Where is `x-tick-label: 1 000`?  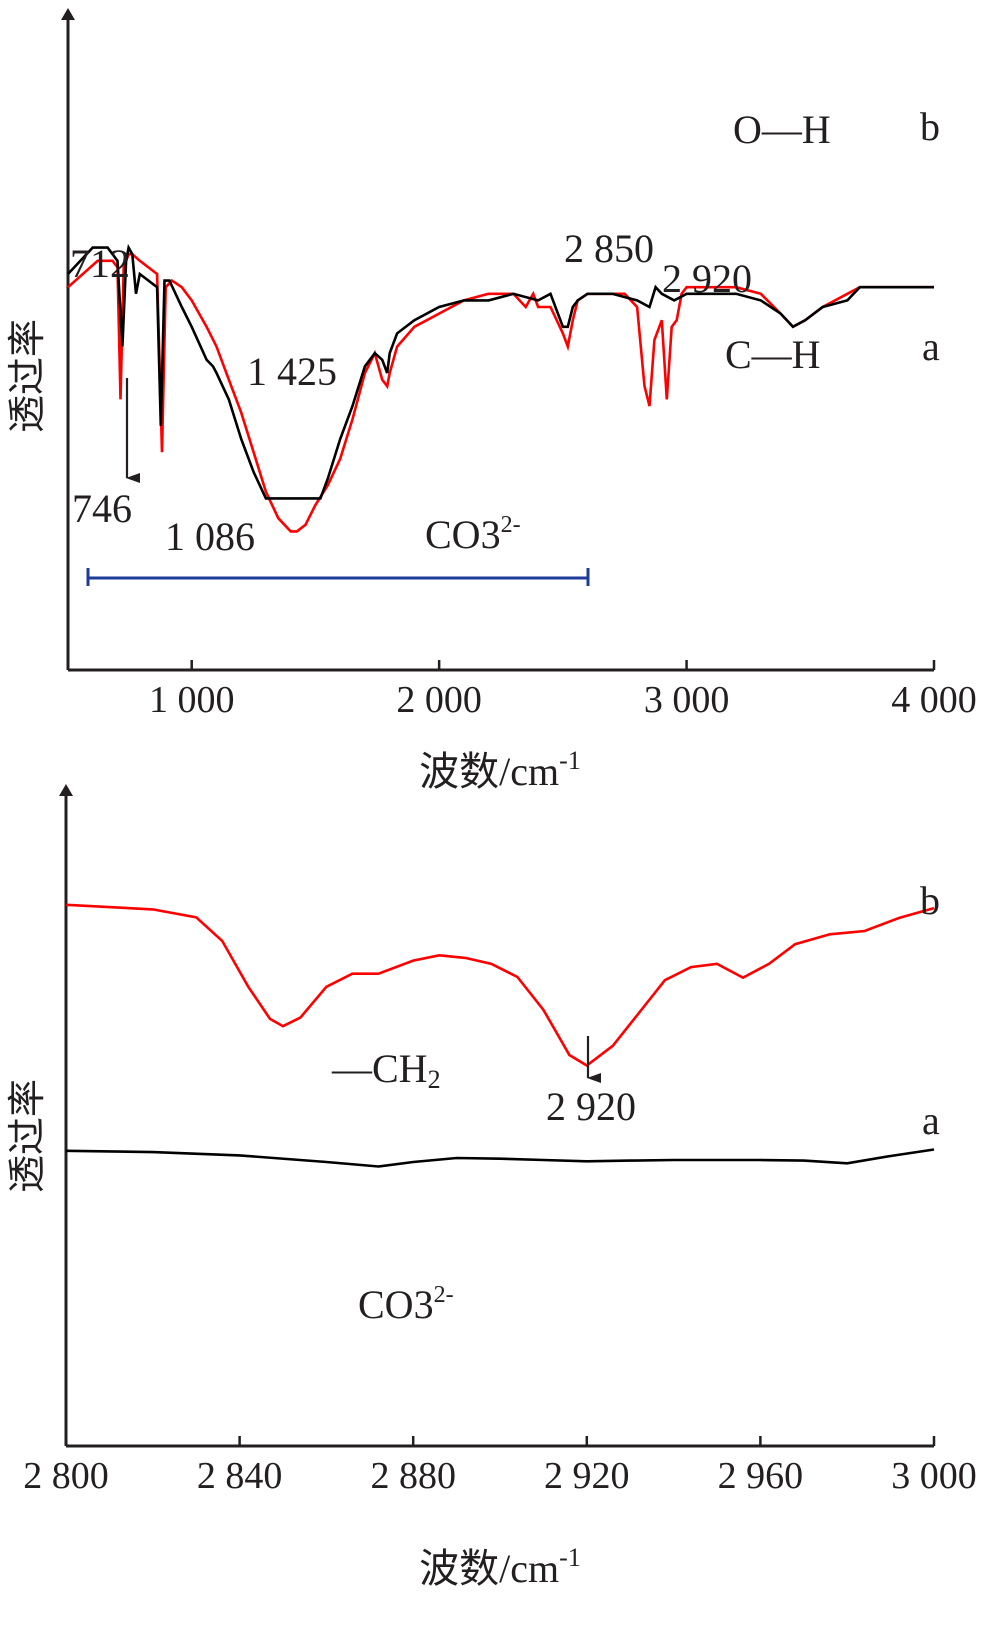 x-tick-label: 1 000 is located at coordinates (192, 700).